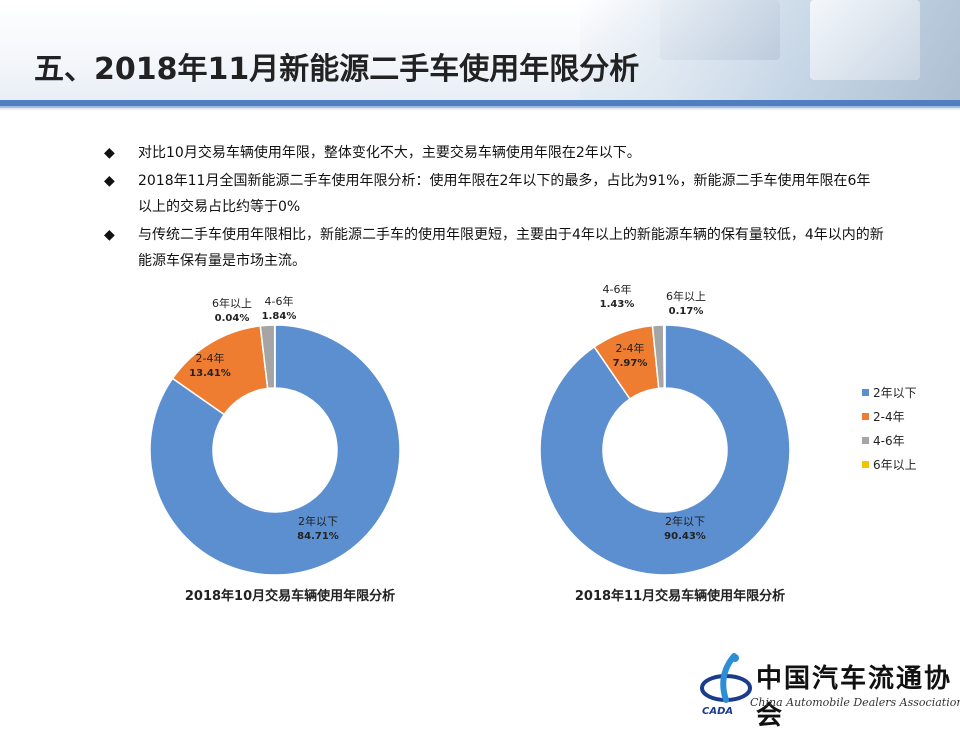 This screenshot has width=960, height=732. Describe the element at coordinates (686, 311) in the screenshot. I see `slice-value-label: 0.17%` at that location.